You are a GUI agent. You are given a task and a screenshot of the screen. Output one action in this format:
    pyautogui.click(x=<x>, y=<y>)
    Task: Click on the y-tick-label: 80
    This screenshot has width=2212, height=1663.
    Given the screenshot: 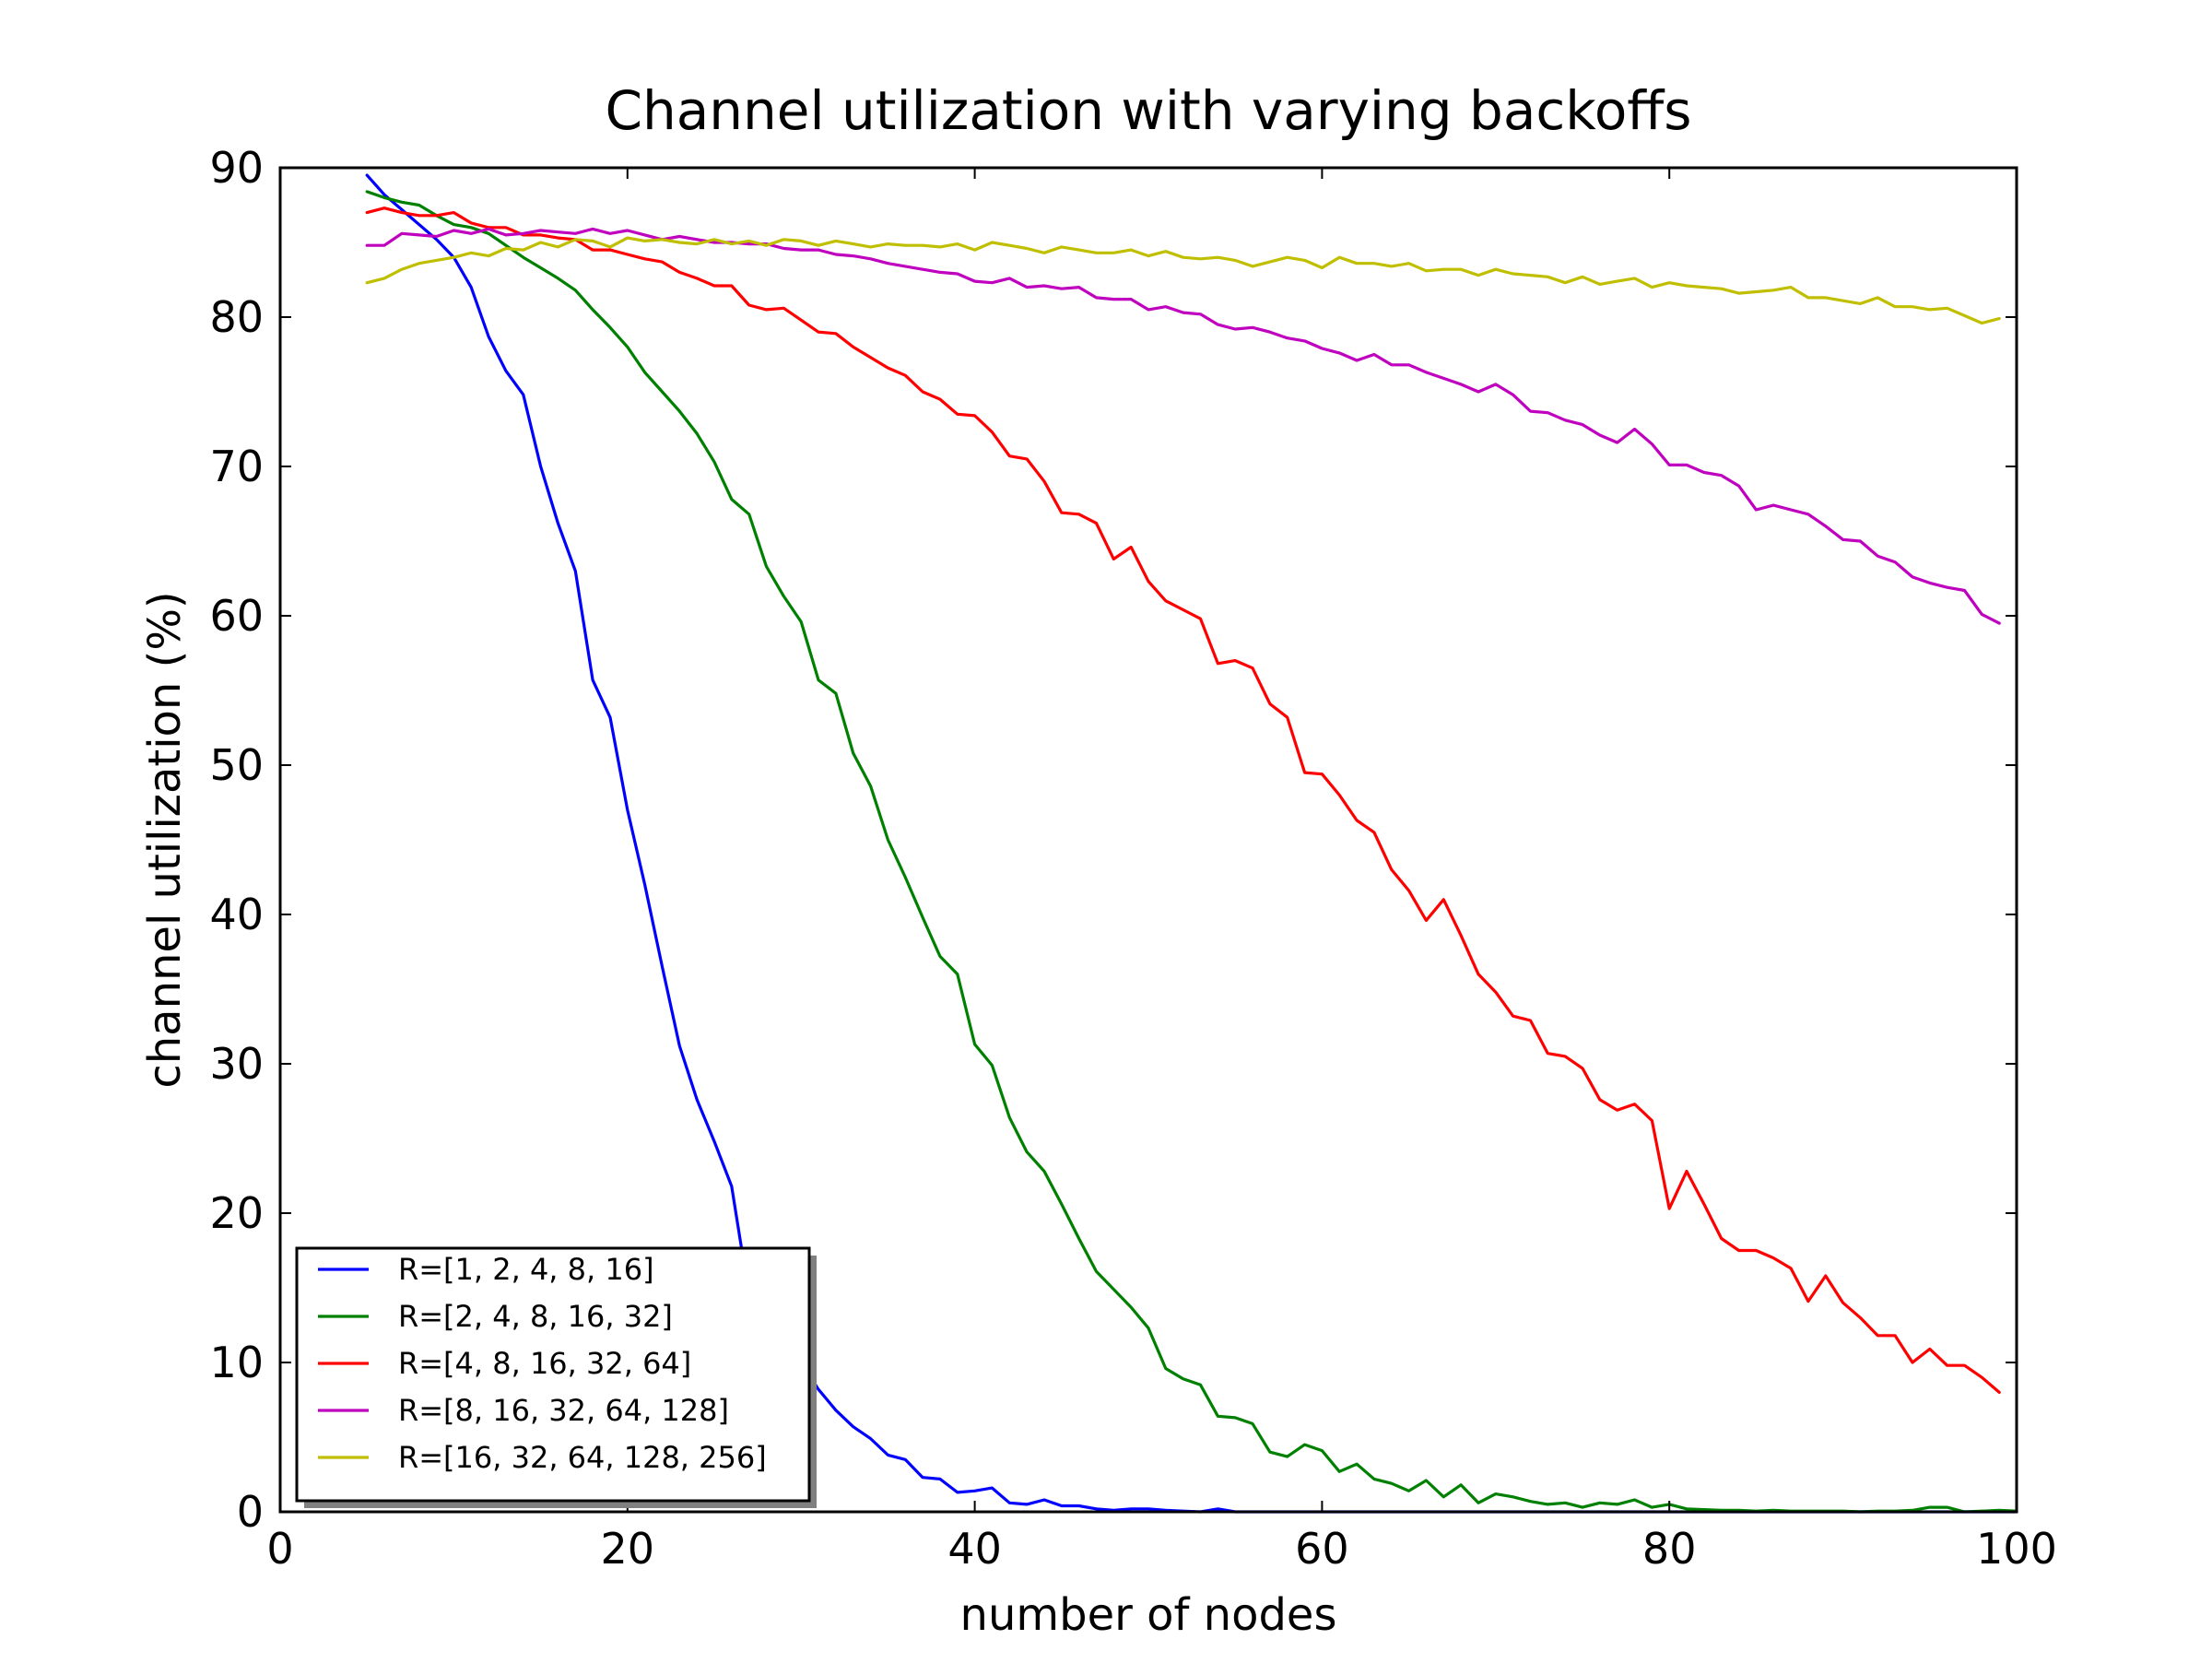 What is the action you would take?
    pyautogui.click(x=236, y=317)
    